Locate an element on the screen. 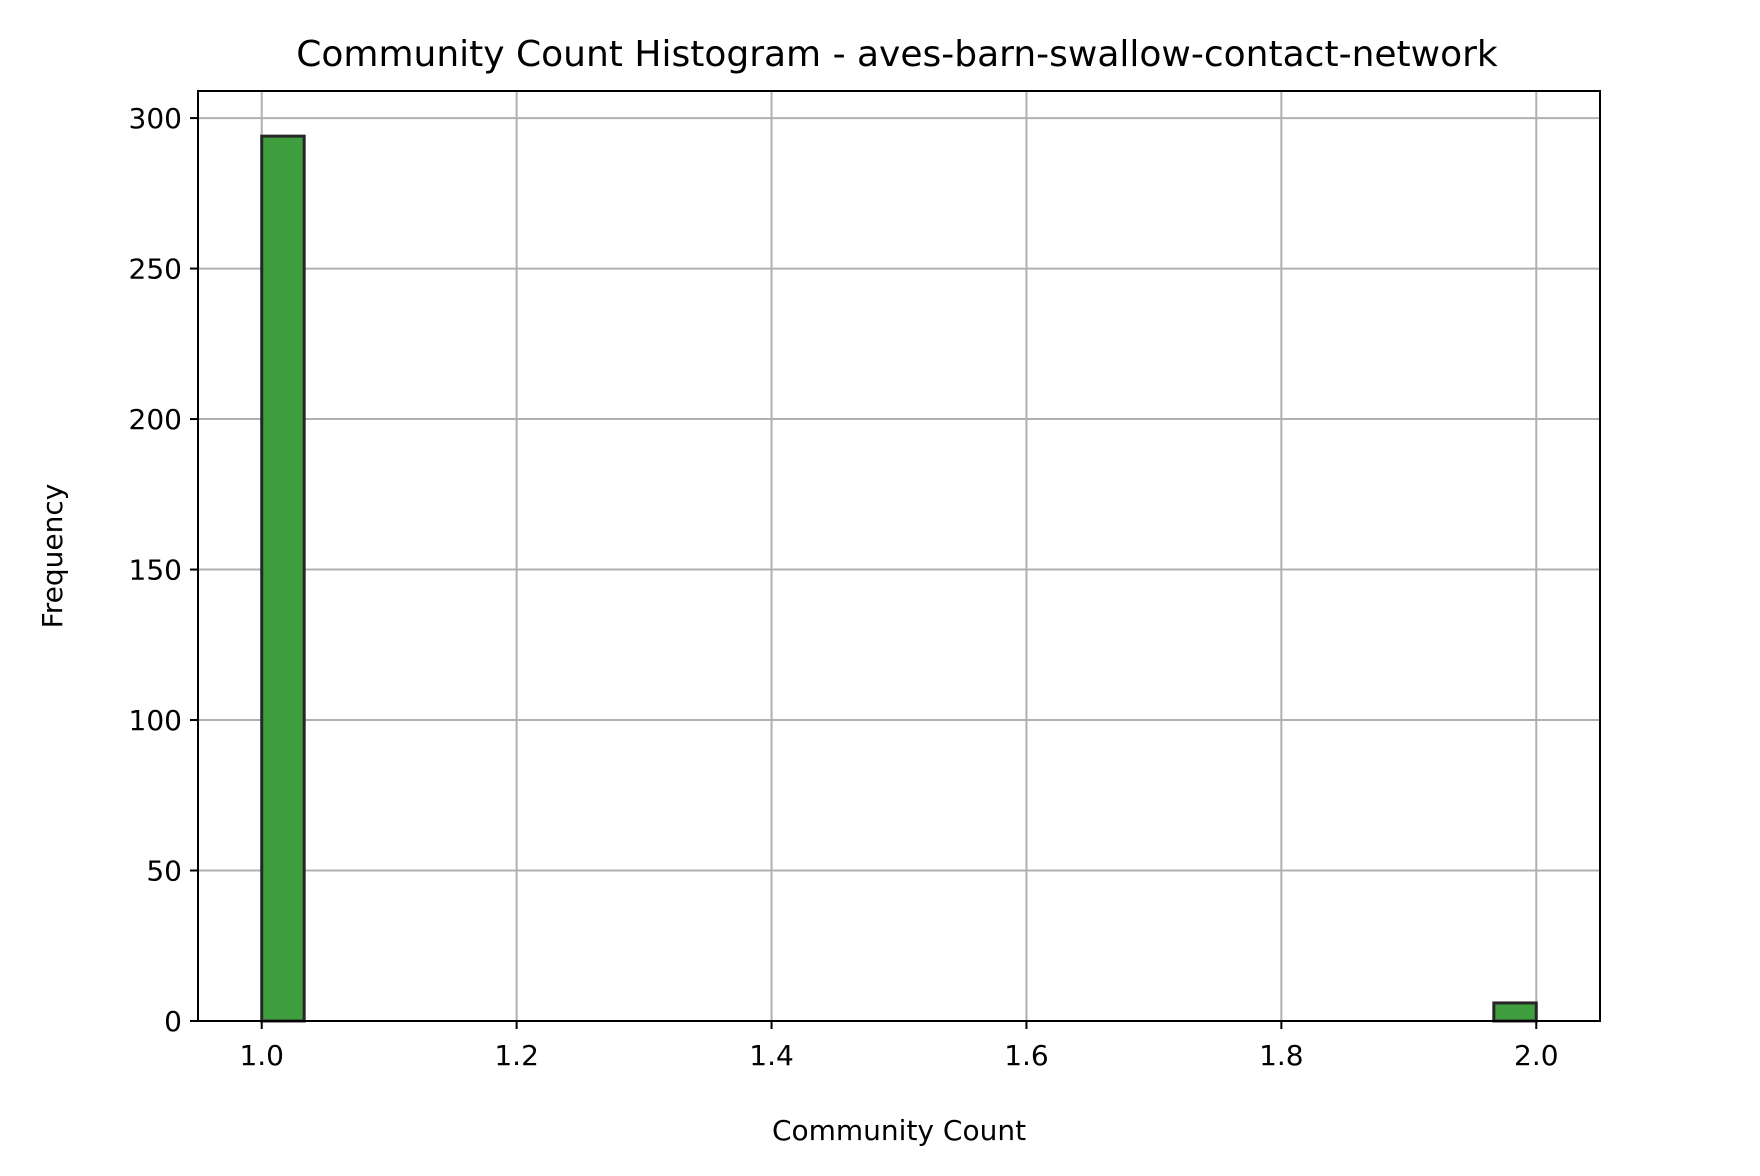 This screenshot has width=1760, height=1176. y-tick-label-3: 150 is located at coordinates (155, 570).